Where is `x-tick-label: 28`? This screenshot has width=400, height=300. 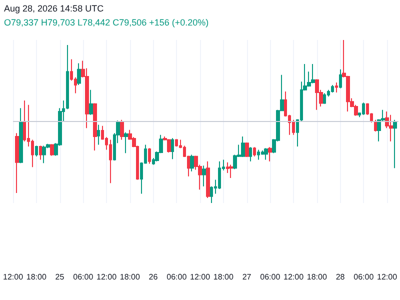 x-tick-label: 28 is located at coordinates (341, 277).